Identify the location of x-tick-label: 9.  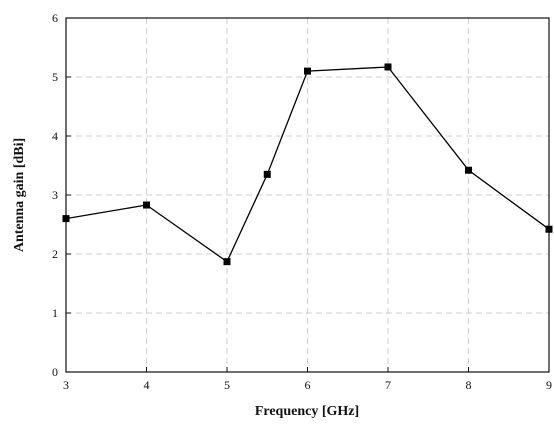
(549, 385).